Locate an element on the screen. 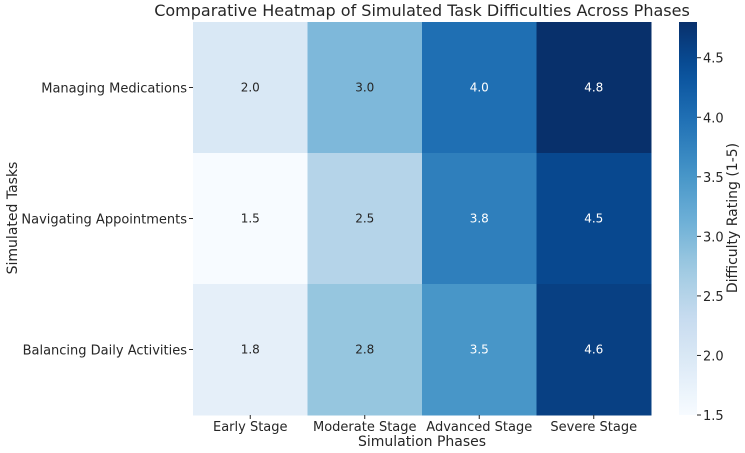 The height and width of the screenshot is (453, 745). cell-value-label: 4.0 is located at coordinates (479, 88).